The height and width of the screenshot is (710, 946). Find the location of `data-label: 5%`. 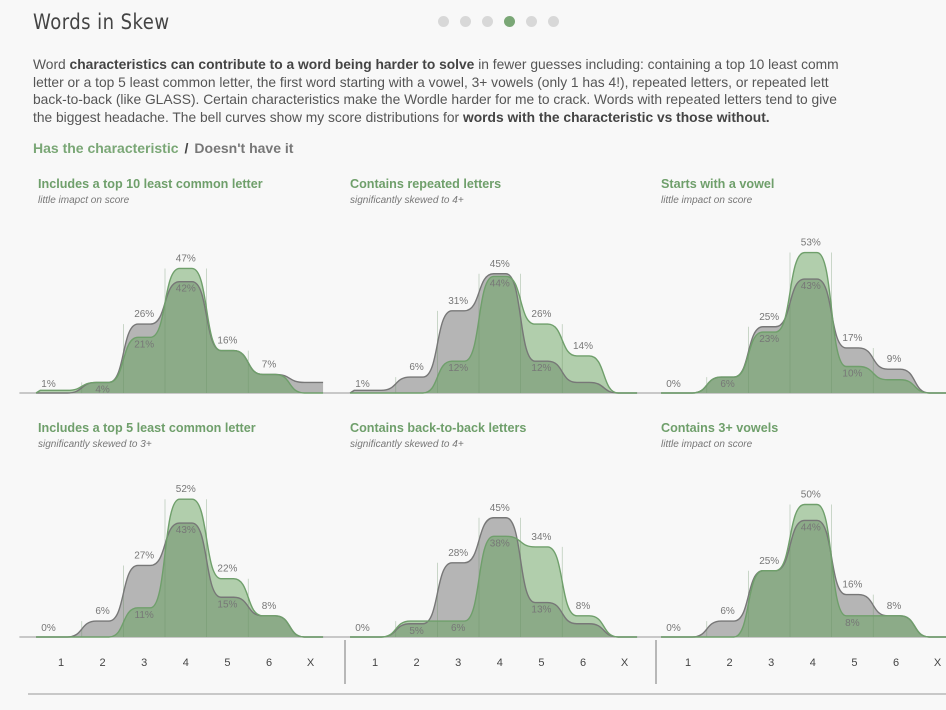

data-label: 5% is located at coordinates (416, 631).